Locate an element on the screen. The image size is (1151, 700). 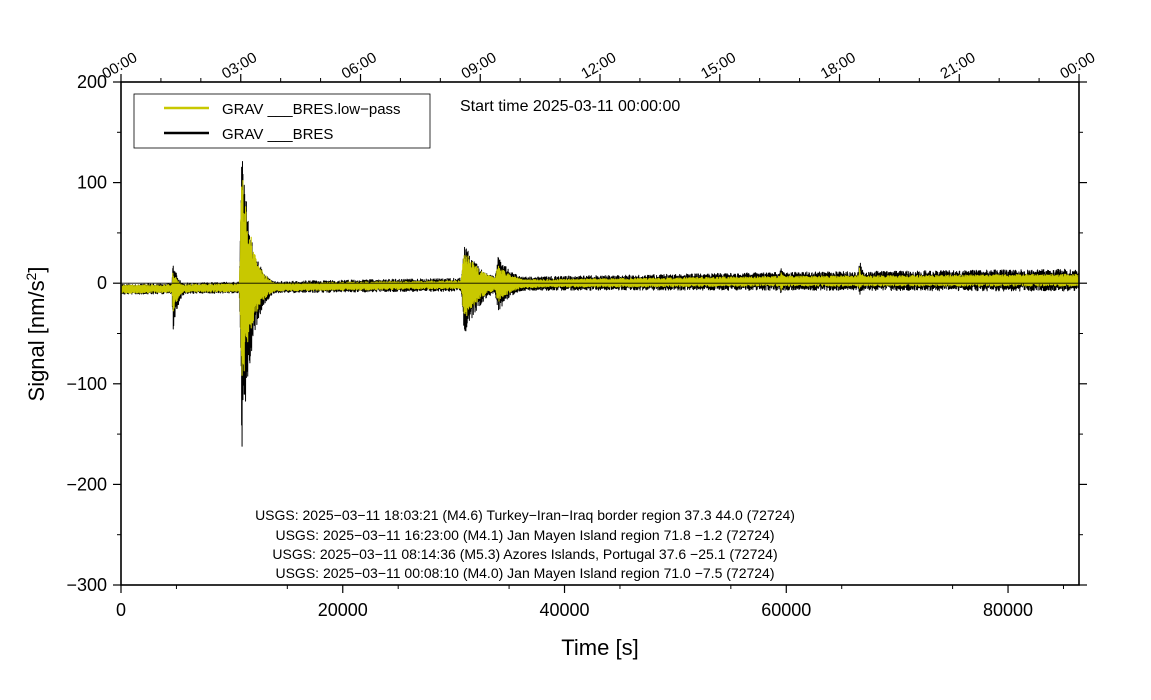
top-tick-label: 18:00 is located at coordinates (838, 65).